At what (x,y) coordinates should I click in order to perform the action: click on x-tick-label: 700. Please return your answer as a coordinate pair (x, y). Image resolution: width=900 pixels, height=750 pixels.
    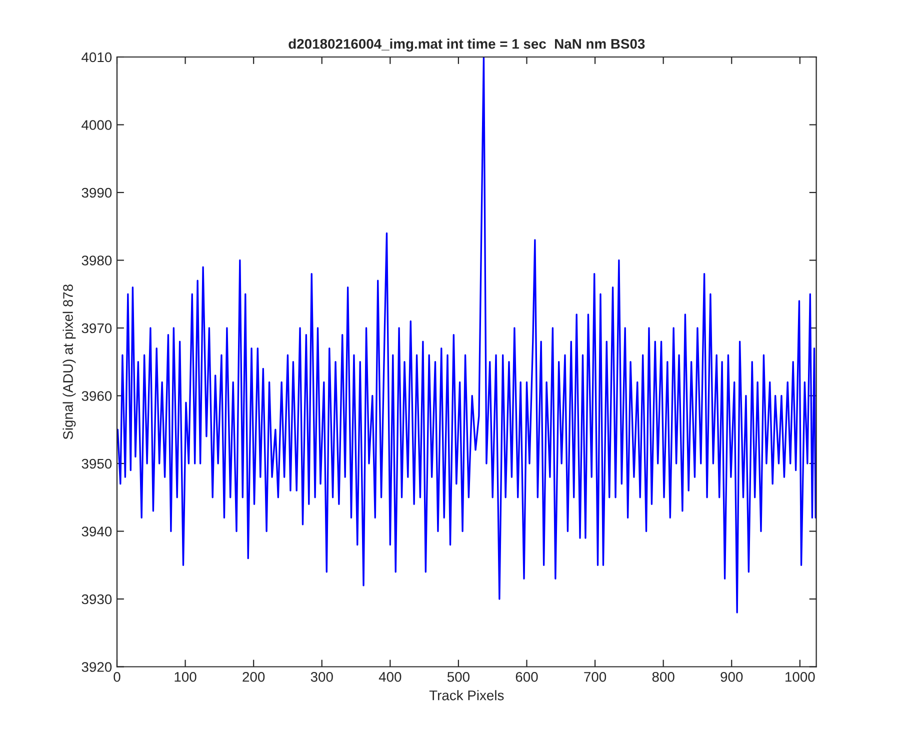
    Looking at the image, I should click on (595, 677).